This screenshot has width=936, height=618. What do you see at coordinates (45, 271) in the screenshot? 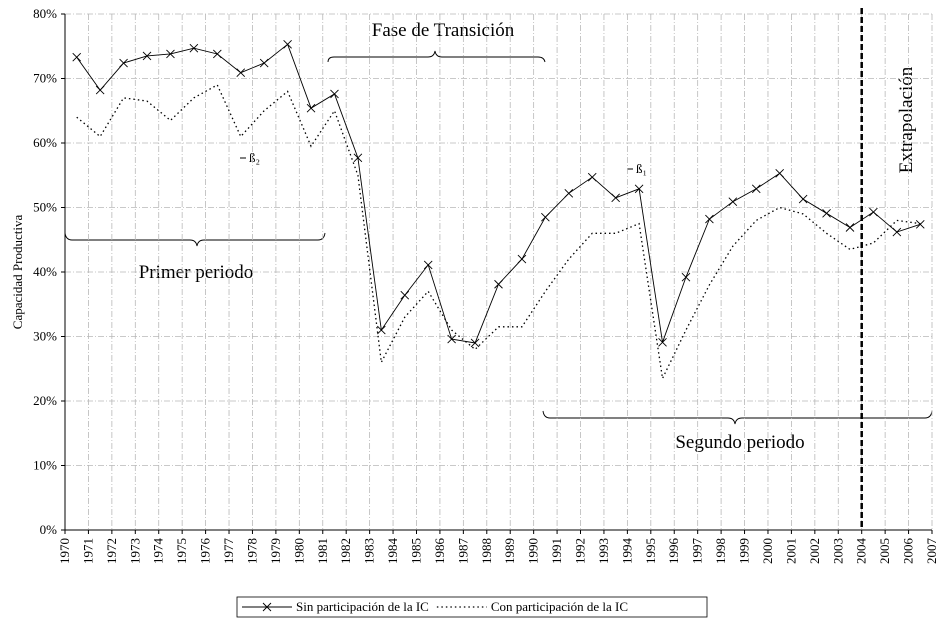
I see `y-tick-label: 40%` at bounding box center [45, 271].